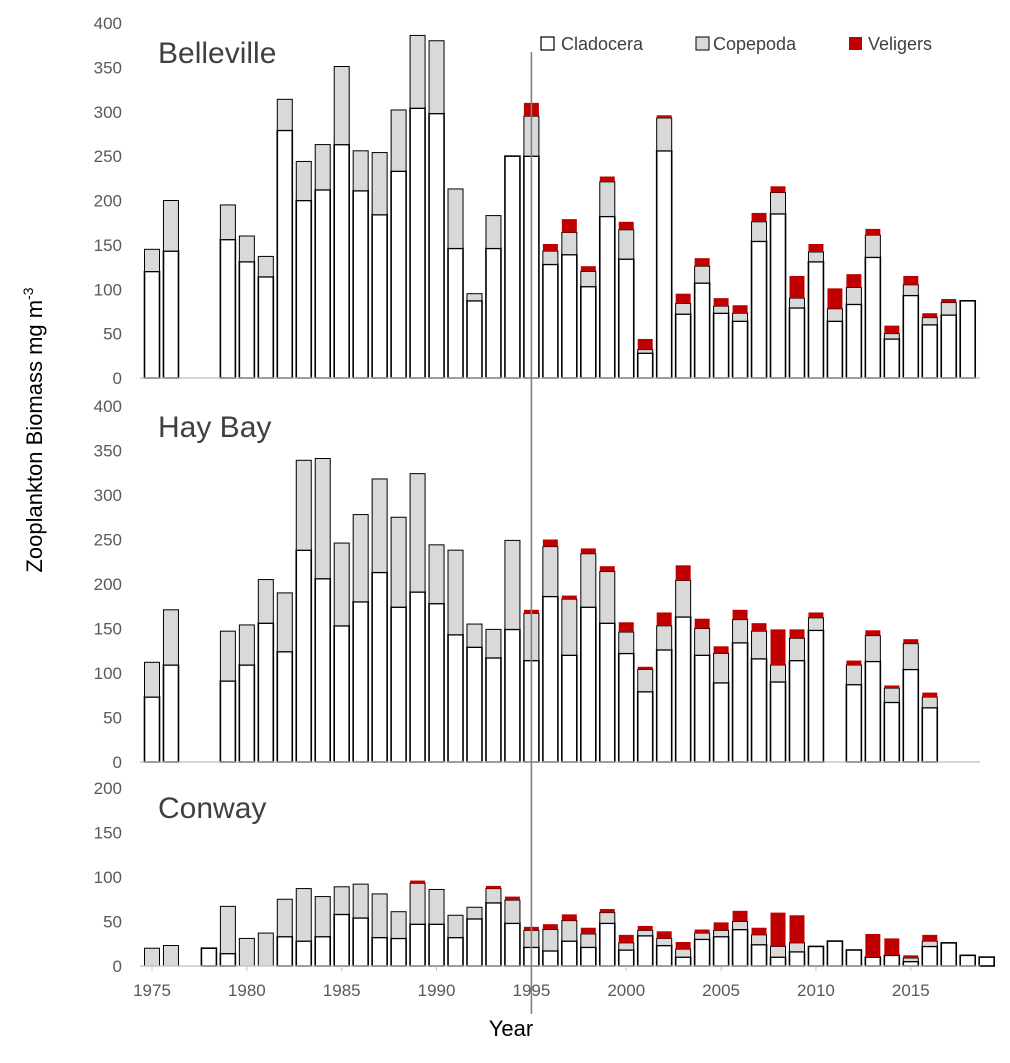  Describe the element at coordinates (816, 990) in the screenshot. I see `x-tick-label: 2010` at that location.